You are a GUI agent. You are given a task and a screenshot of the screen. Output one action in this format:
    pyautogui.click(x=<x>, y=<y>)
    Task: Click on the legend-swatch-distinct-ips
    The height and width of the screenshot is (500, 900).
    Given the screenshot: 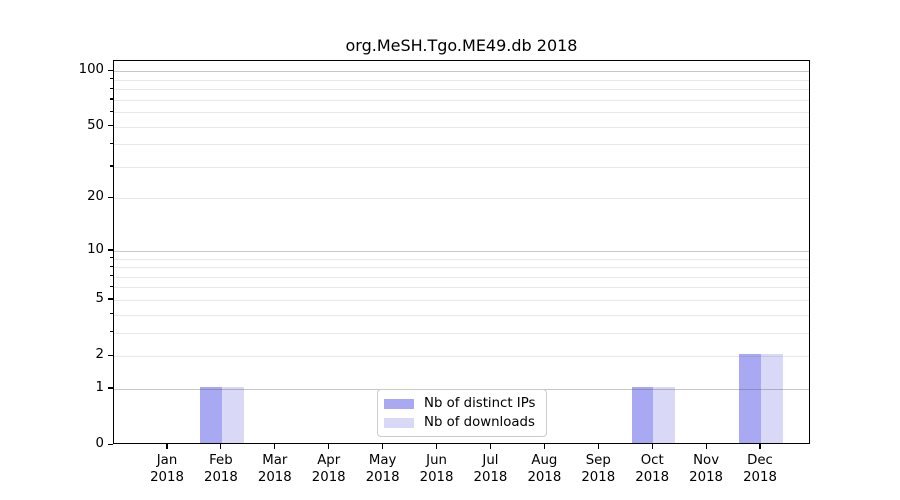 What is the action you would take?
    pyautogui.click(x=399, y=403)
    